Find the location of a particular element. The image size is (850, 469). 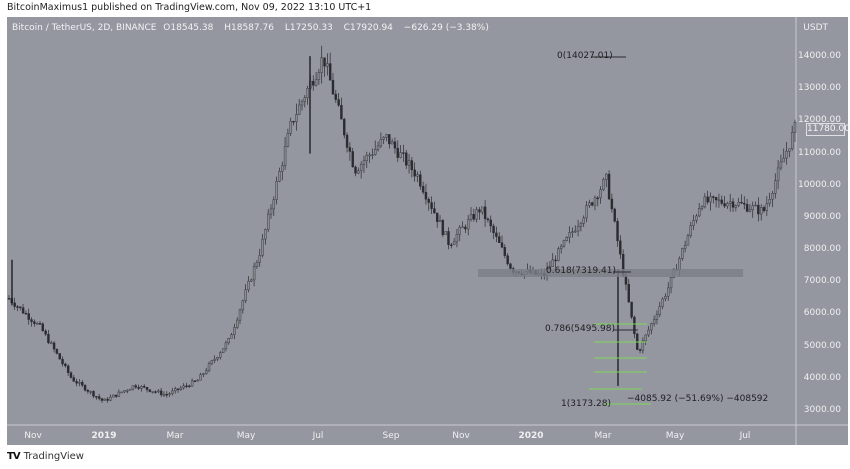

fib-0618-zone is located at coordinates (610, 273).